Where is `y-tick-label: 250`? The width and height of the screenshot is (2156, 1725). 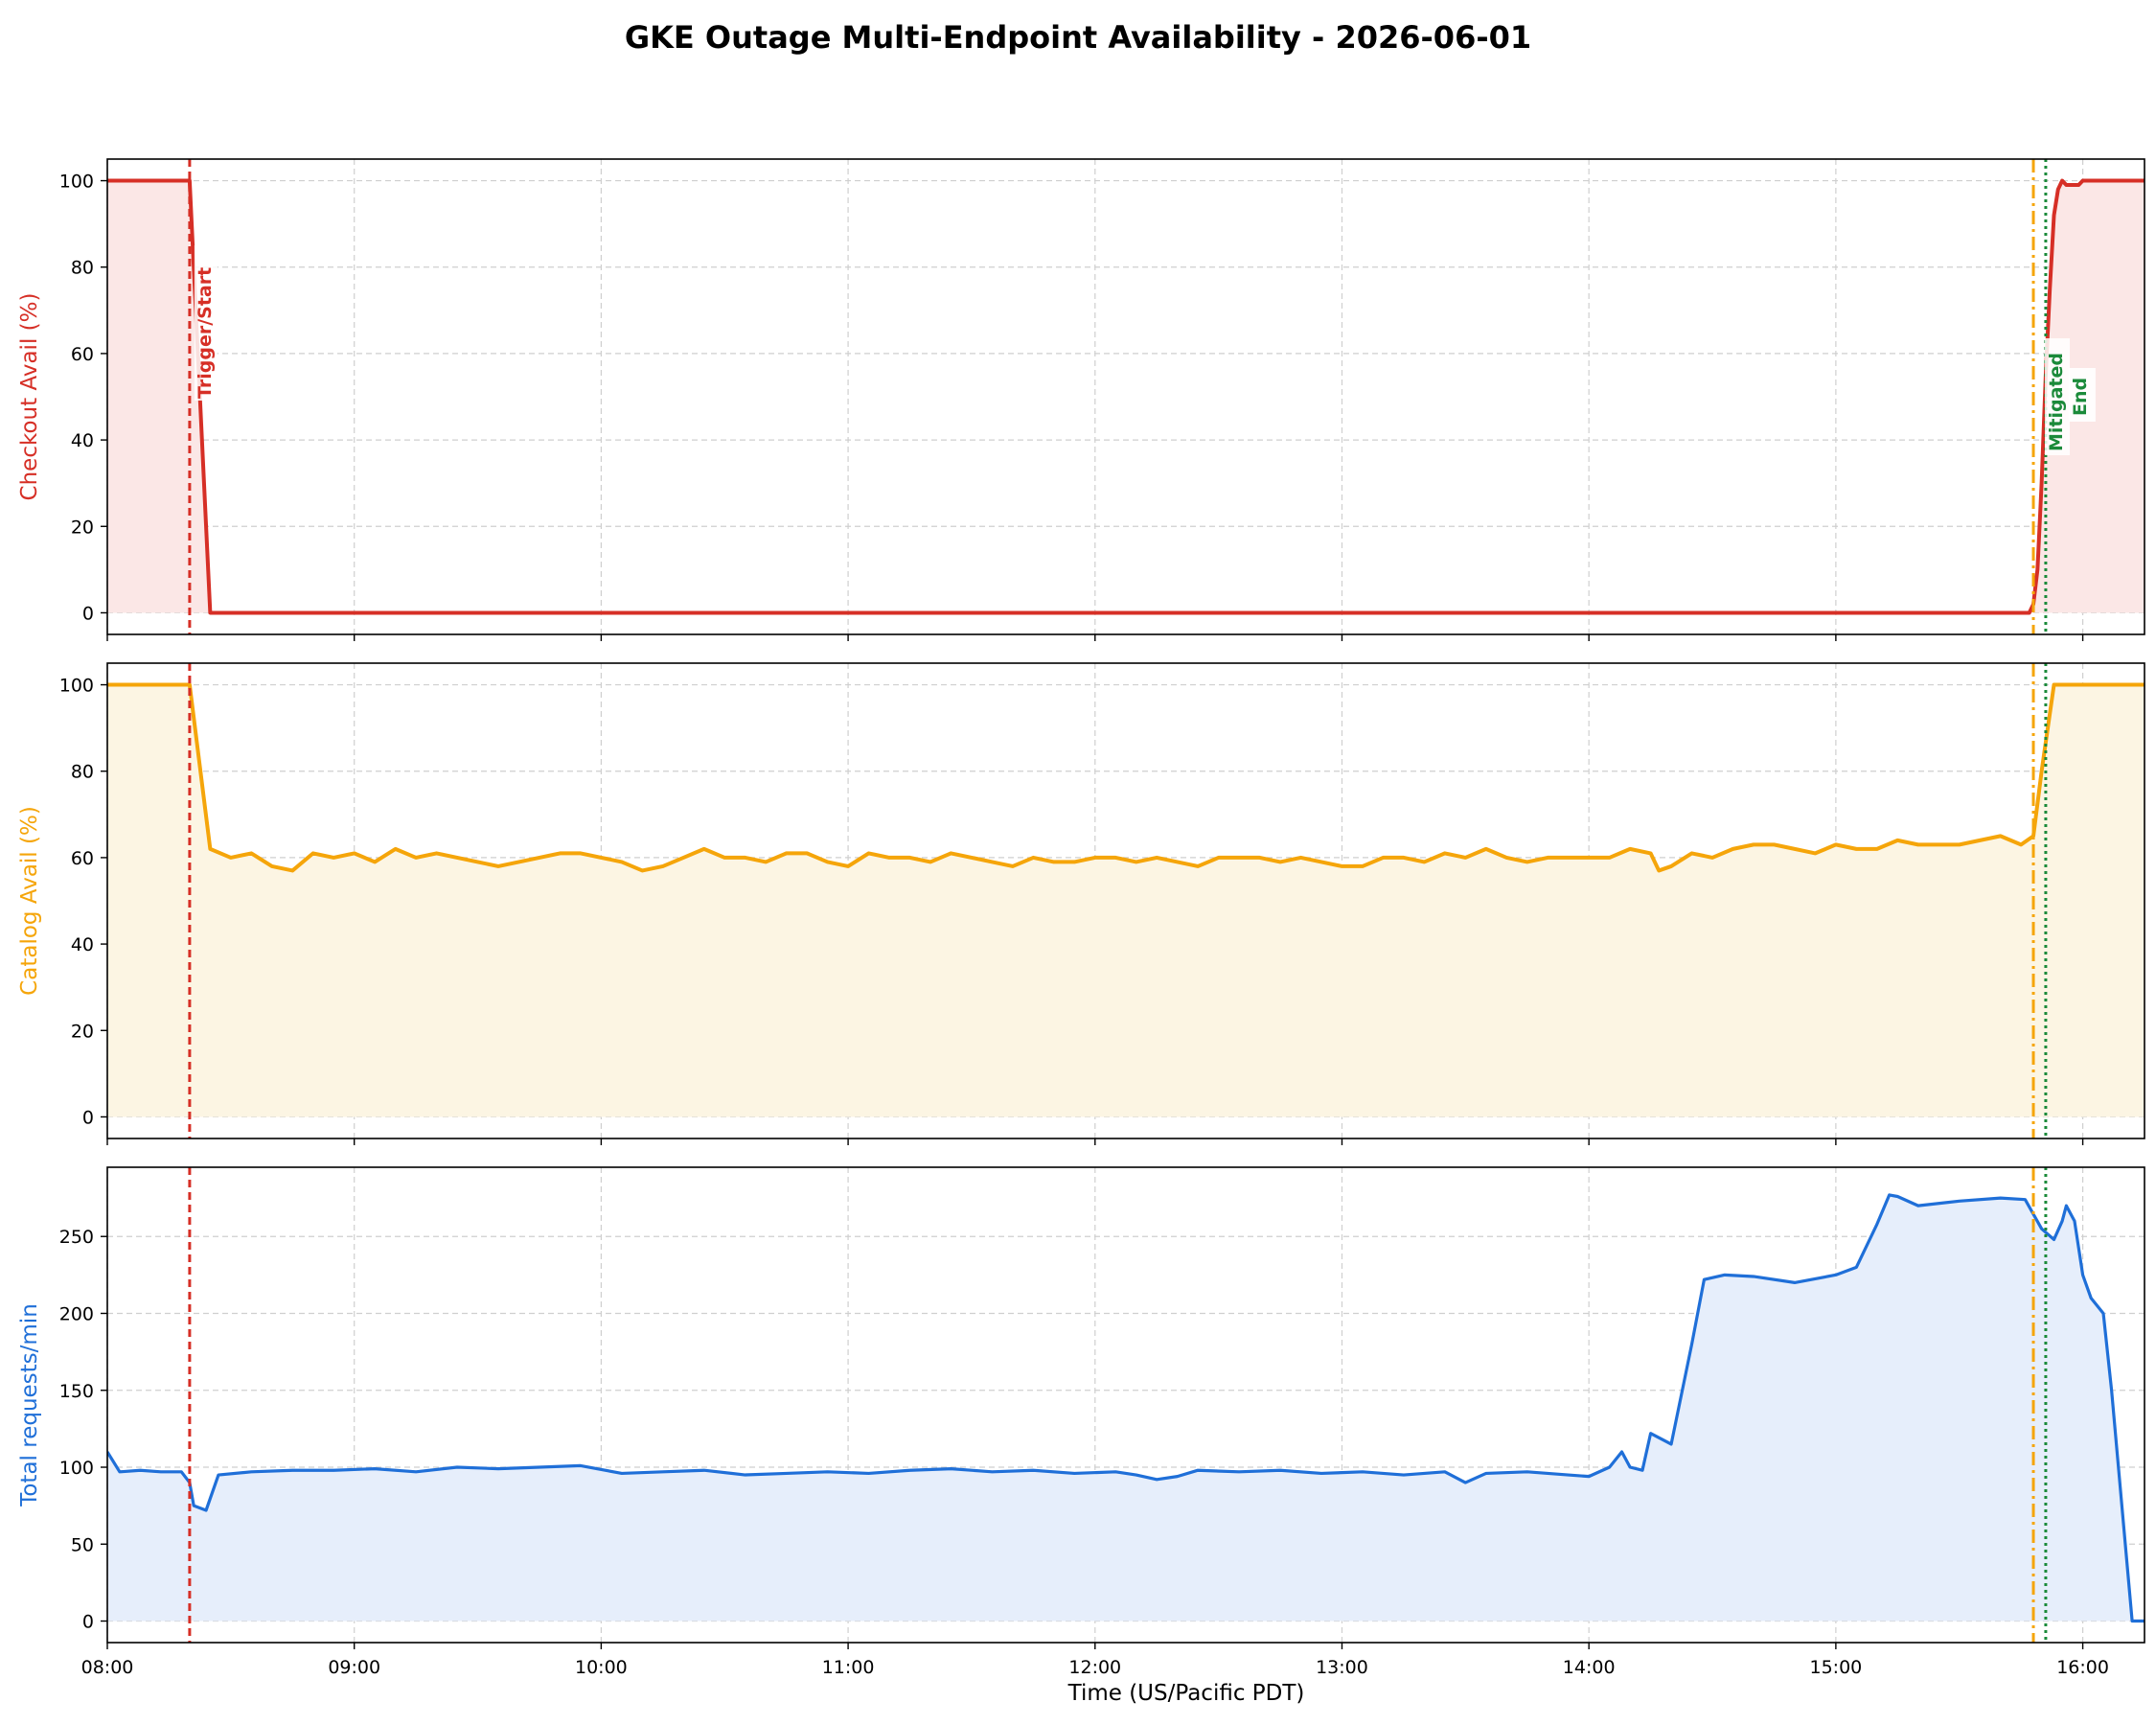
y-tick-label: 250 is located at coordinates (76, 1237).